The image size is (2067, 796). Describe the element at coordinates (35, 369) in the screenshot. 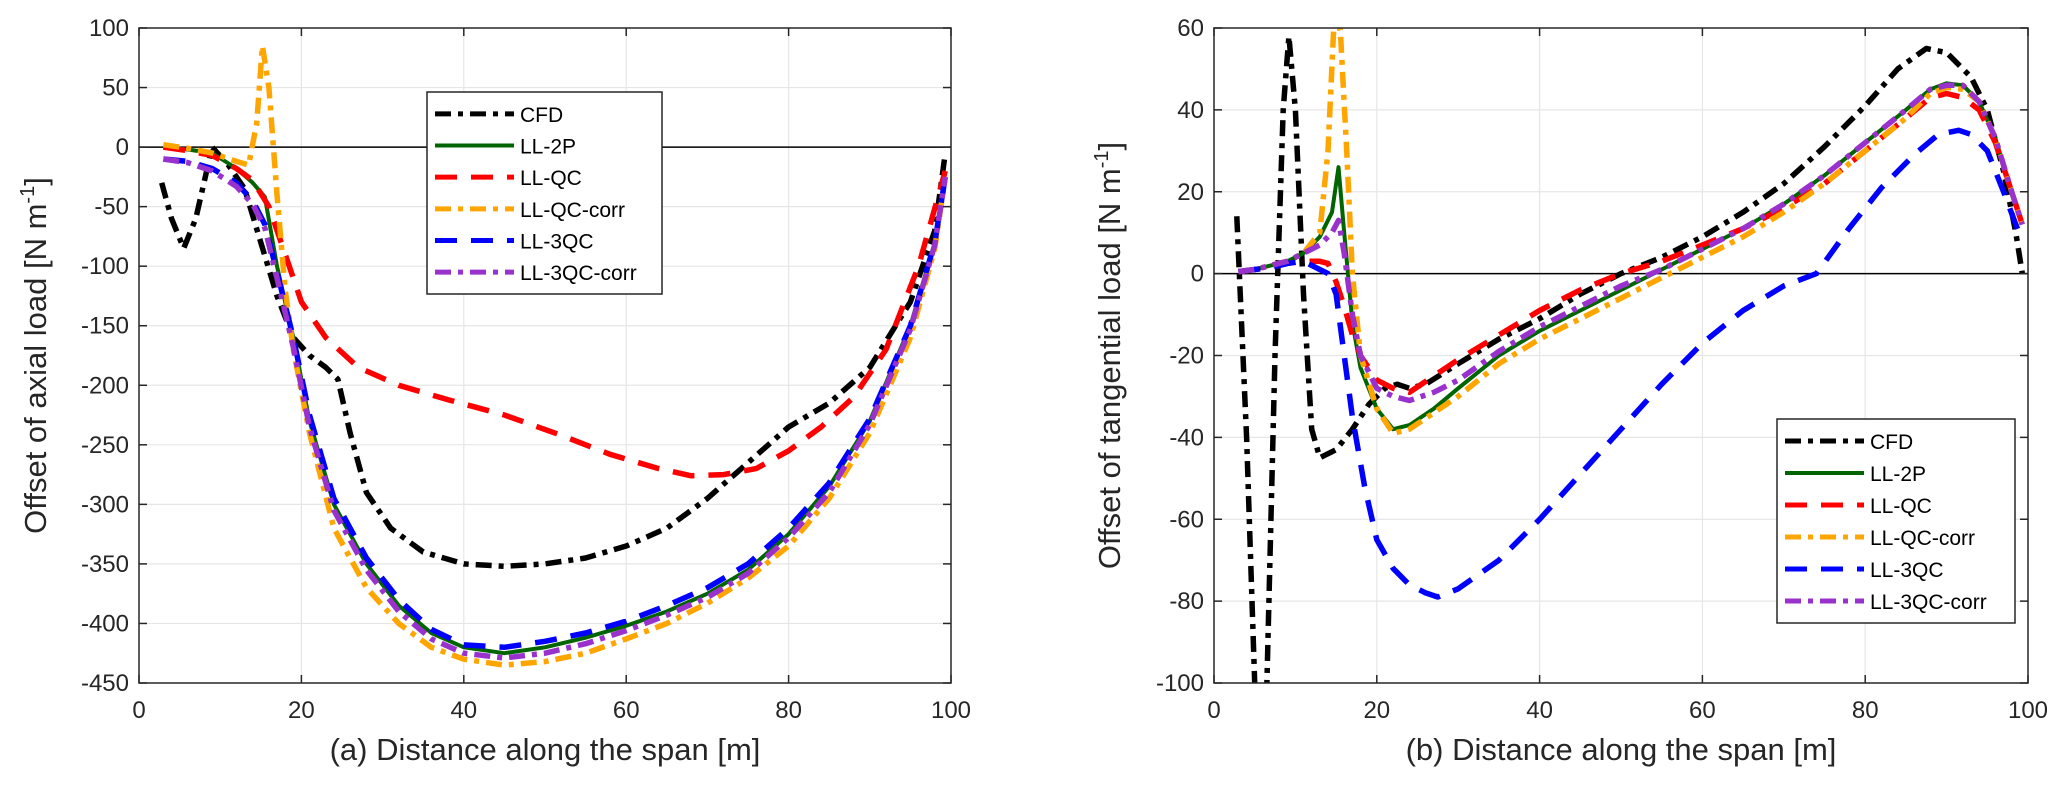

I see `y-axis-label-main: Offset of axial load [N m` at that location.